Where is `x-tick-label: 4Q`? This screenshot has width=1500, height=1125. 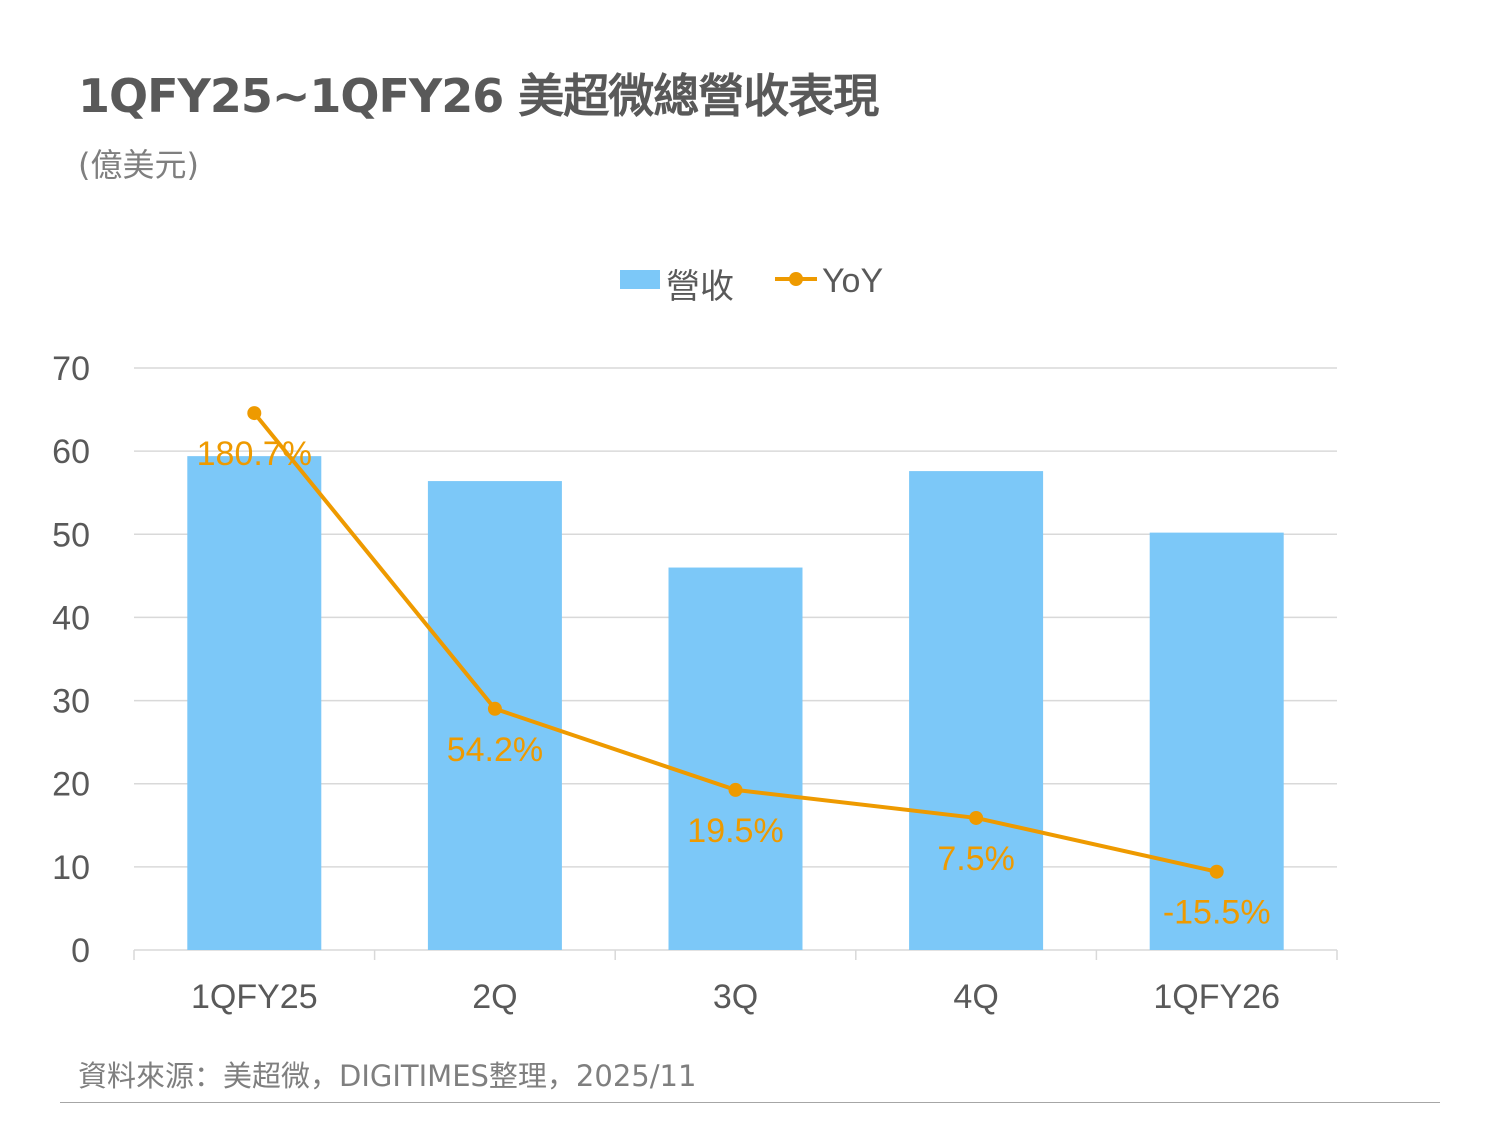
x-tick-label: 4Q is located at coordinates (975, 997).